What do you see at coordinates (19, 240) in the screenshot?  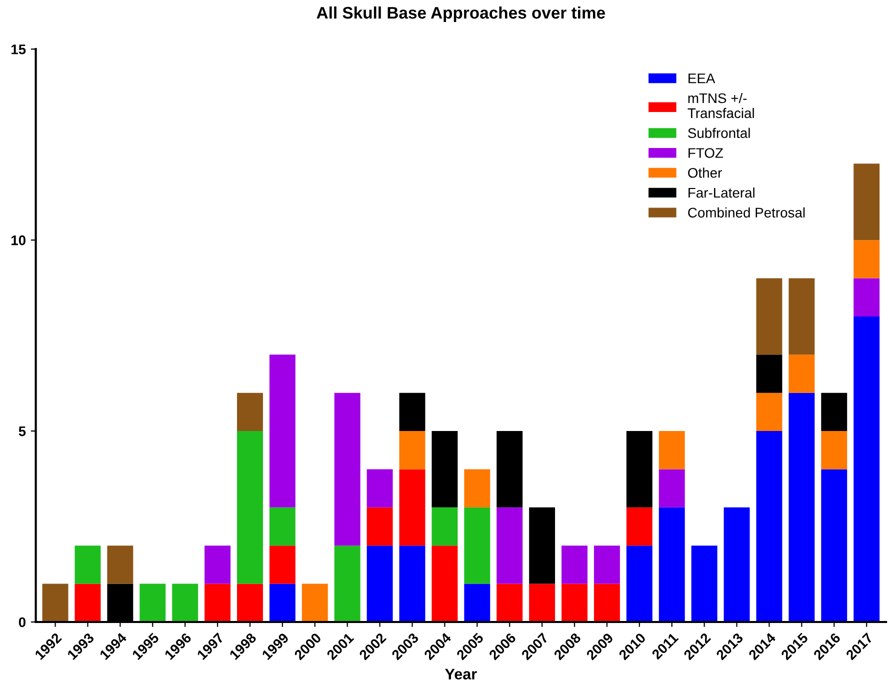 I see `y-tick-label: 10` at bounding box center [19, 240].